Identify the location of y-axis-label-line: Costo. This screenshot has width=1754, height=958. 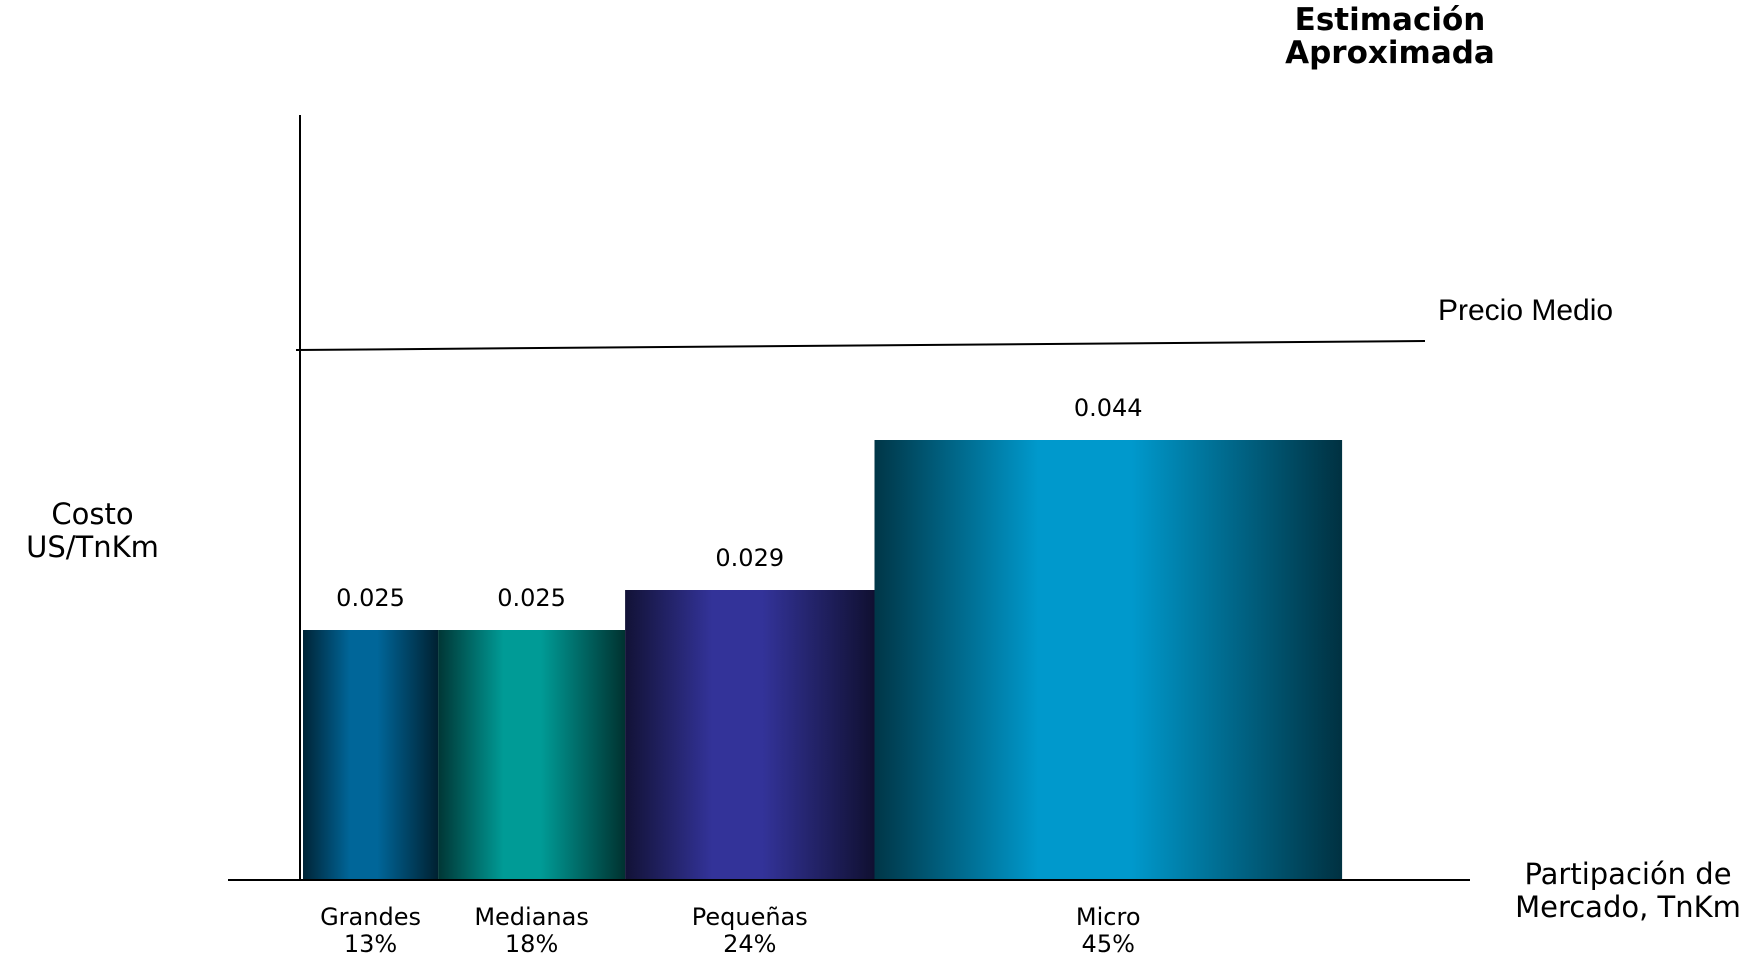
(92, 514).